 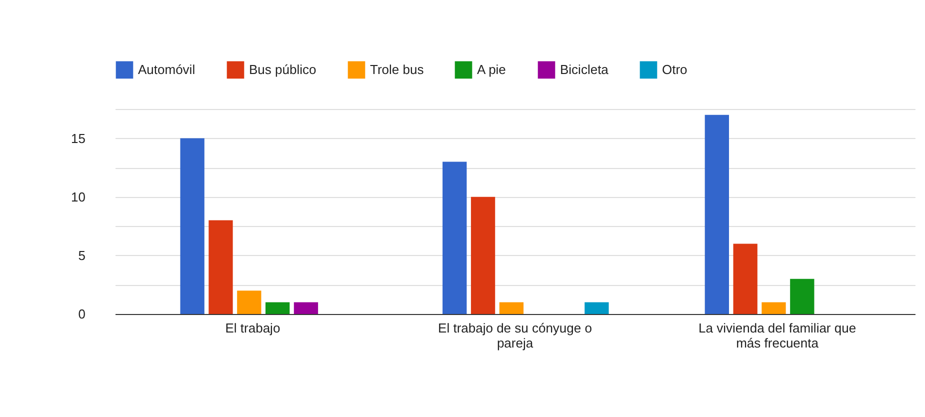 What do you see at coordinates (675, 69) in the screenshot?
I see `legend-label: Otro` at bounding box center [675, 69].